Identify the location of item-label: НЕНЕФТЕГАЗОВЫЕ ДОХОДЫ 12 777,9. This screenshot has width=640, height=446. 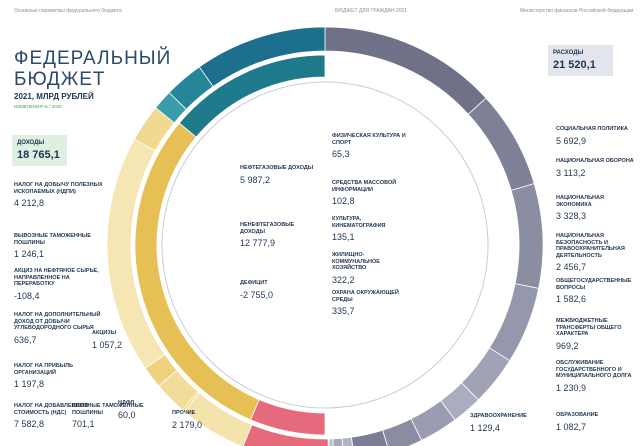
(277, 235).